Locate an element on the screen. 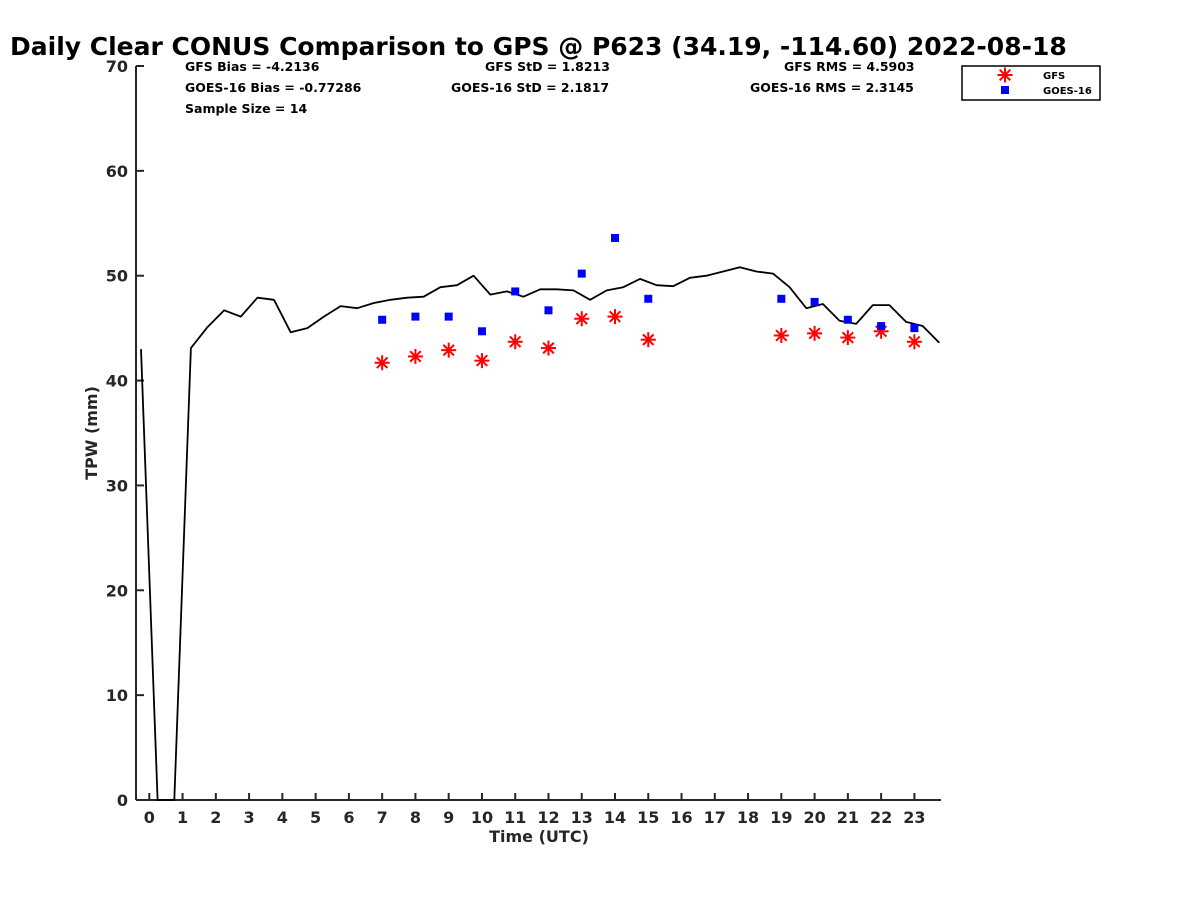 The width and height of the screenshot is (1200, 900). x-tick-label: 19 is located at coordinates (781, 817).